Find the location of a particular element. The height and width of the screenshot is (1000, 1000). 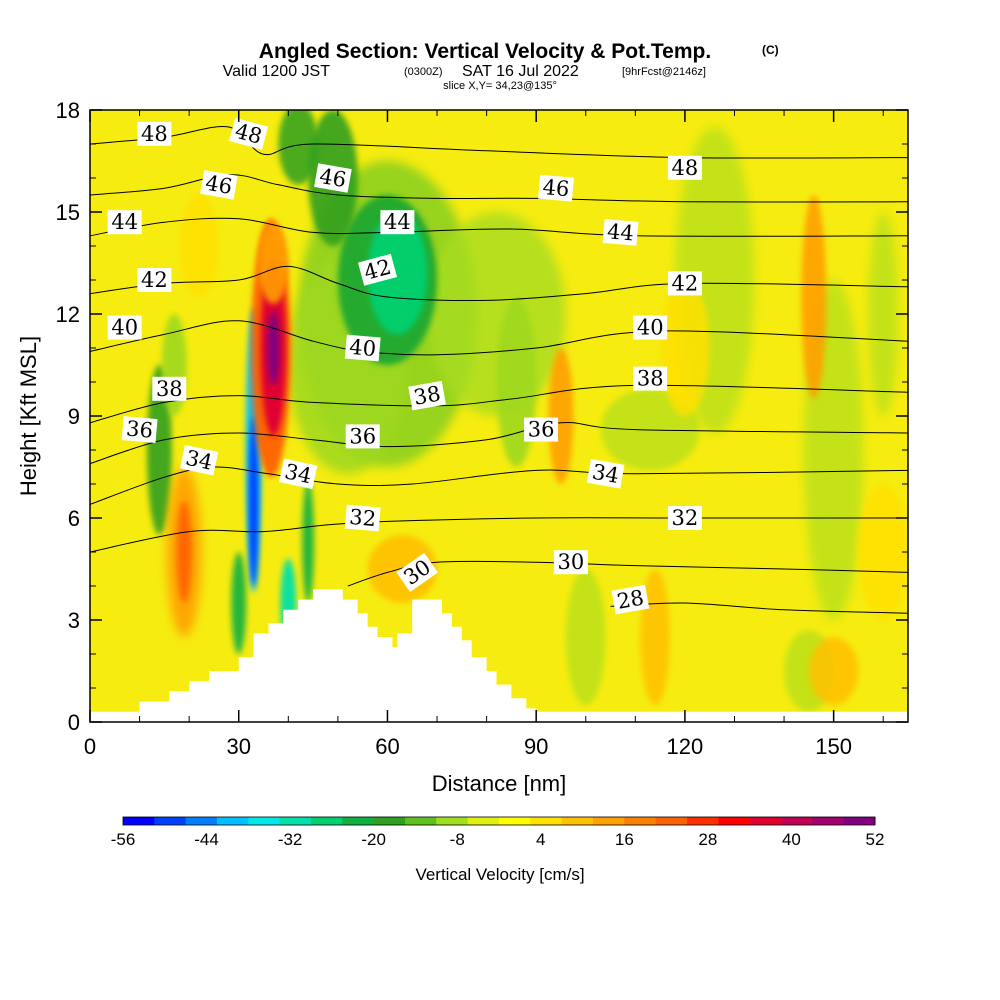

contour-label: 30 is located at coordinates (570, 562).